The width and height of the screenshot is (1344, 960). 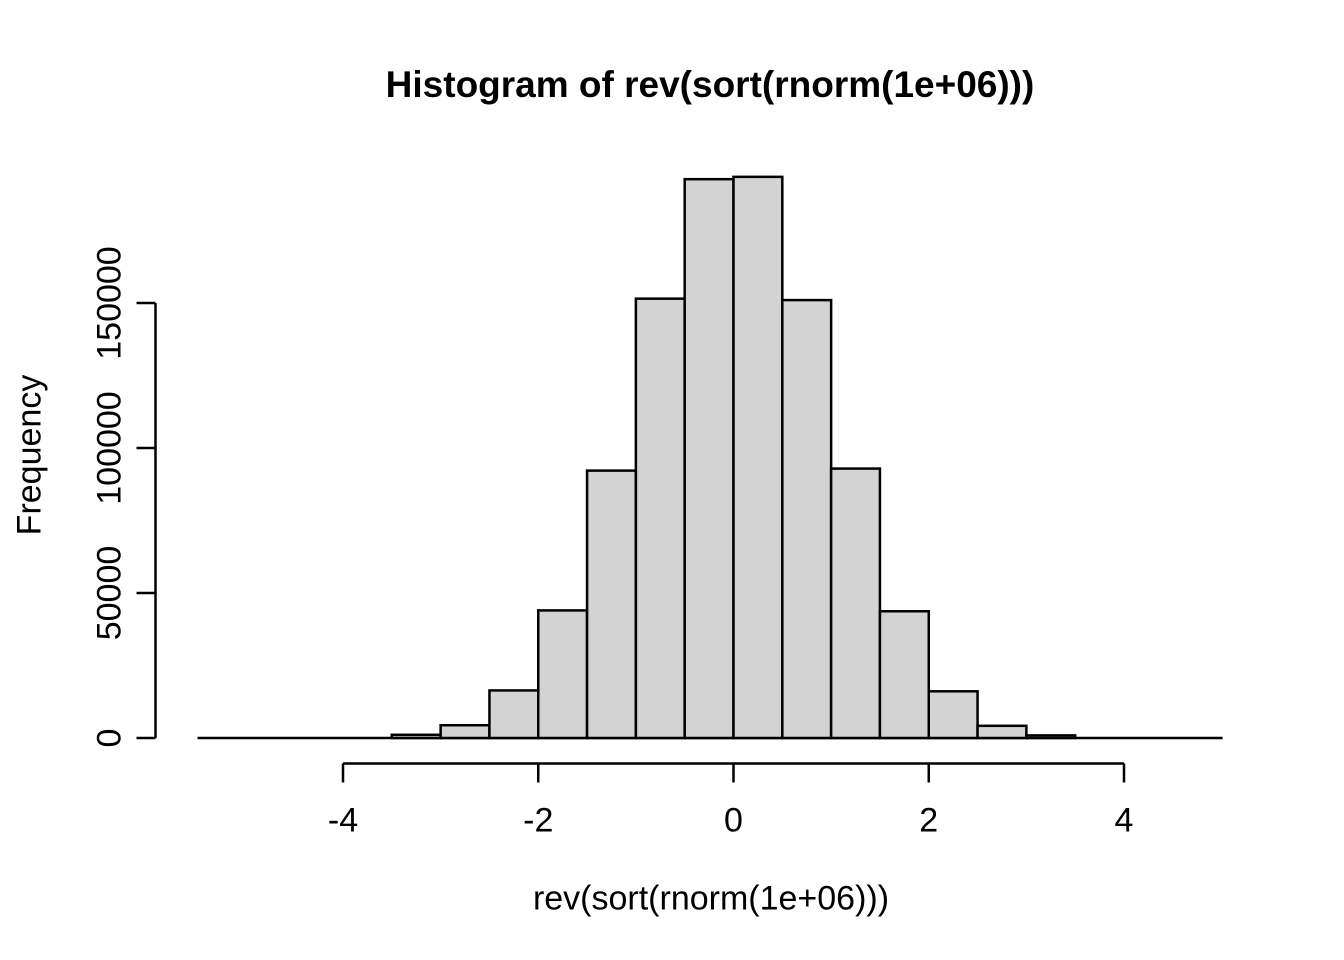 I want to click on y-tick-label: 50000, so click(x=109, y=593).